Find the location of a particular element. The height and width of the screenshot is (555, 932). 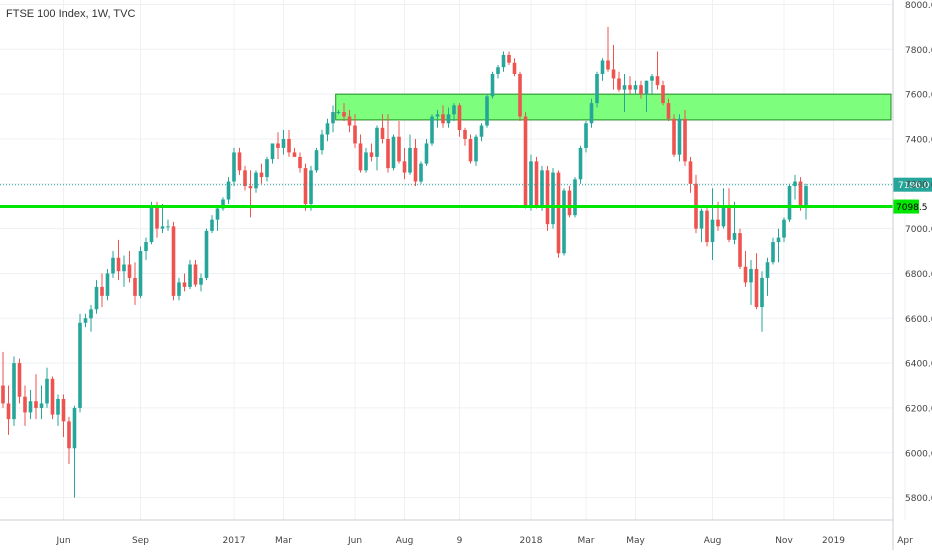

x-tick-label: May is located at coordinates (635, 541).